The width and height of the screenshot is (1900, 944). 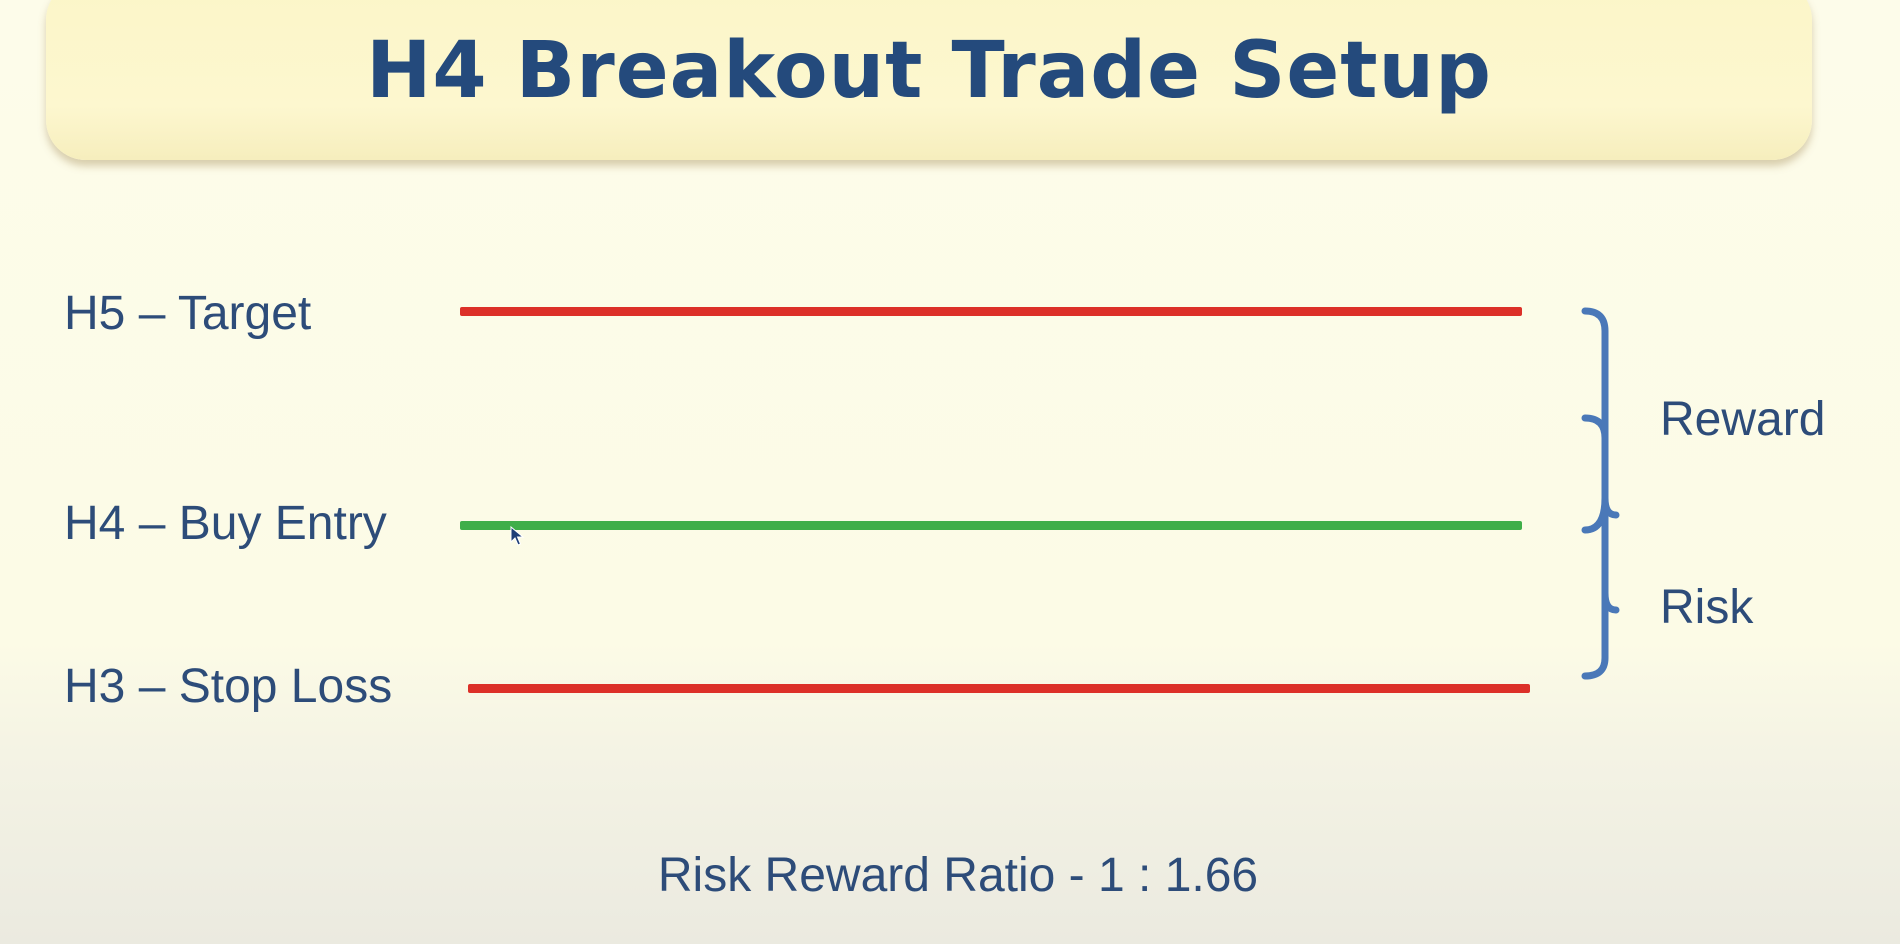 What do you see at coordinates (991, 525) in the screenshot?
I see `entry-line` at bounding box center [991, 525].